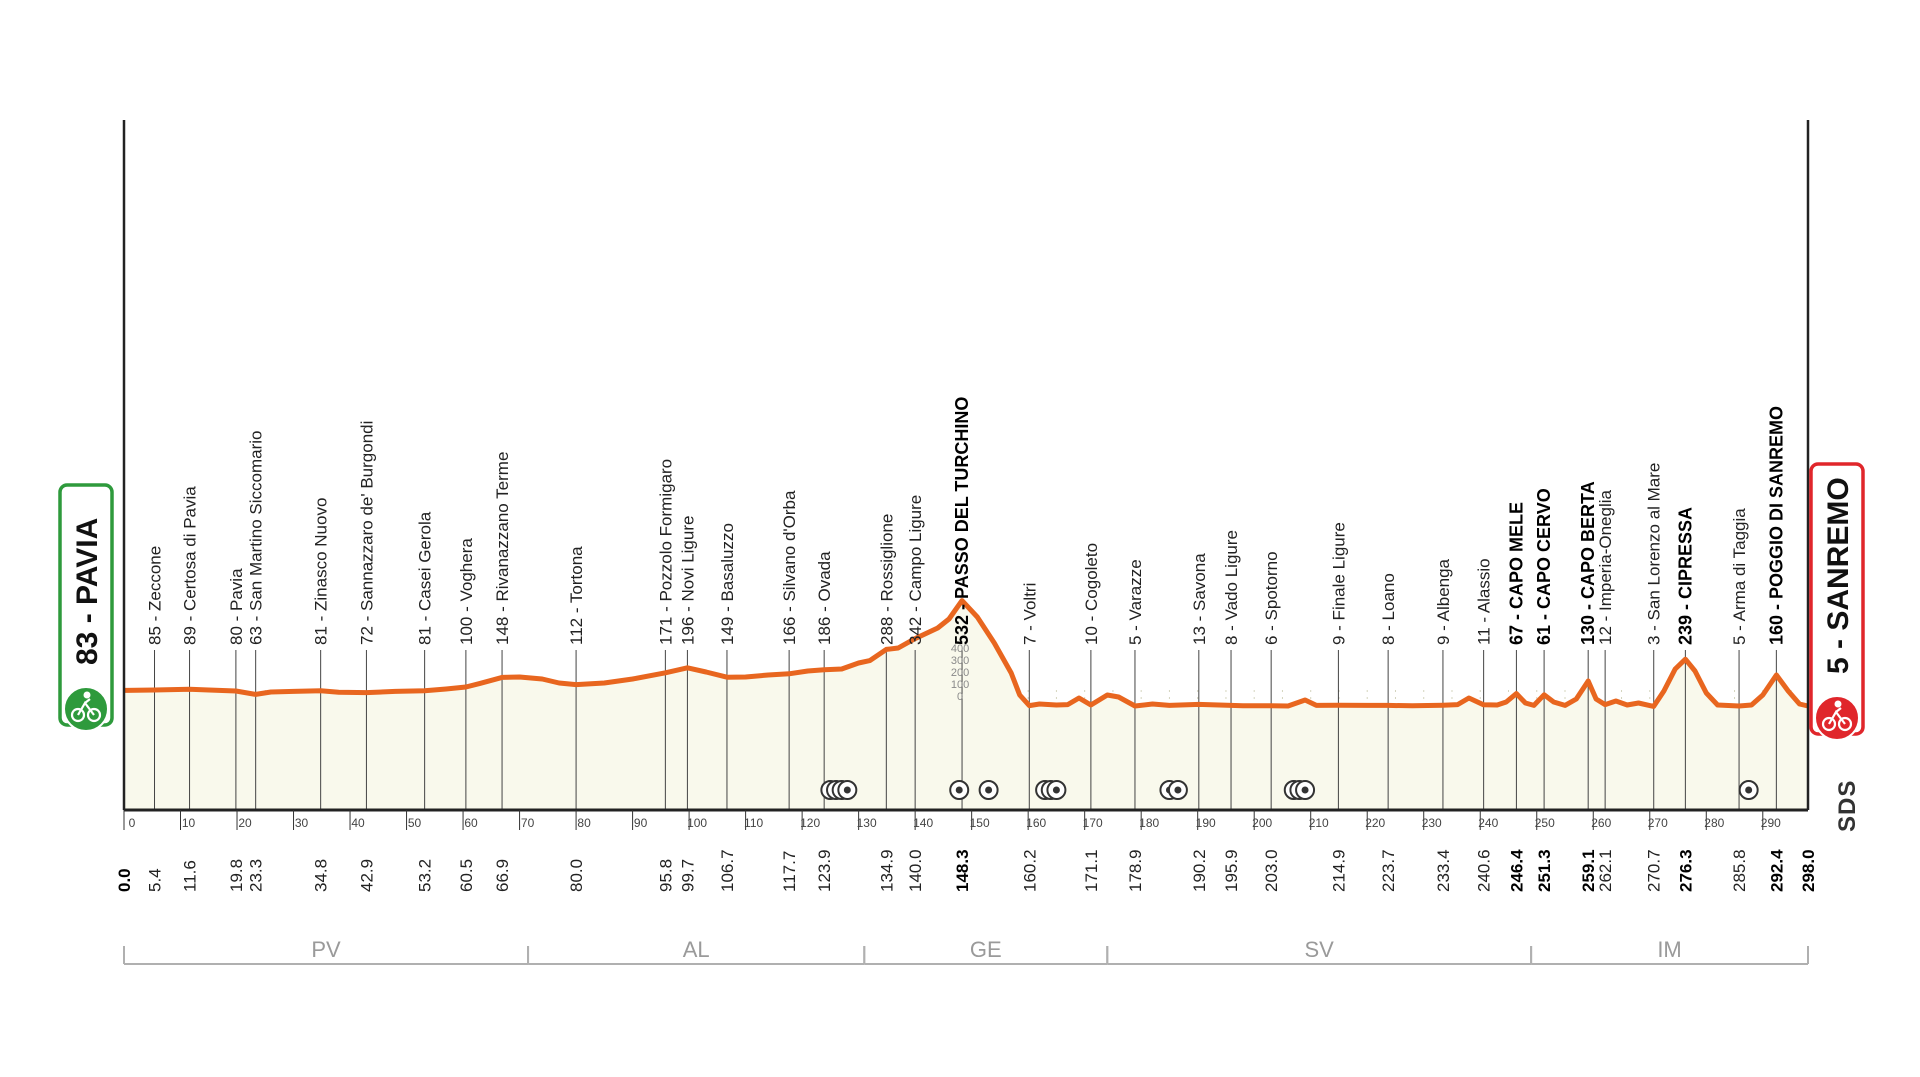  Describe the element at coordinates (302, 823) in the screenshot. I see `x-tick-label: 30` at that location.